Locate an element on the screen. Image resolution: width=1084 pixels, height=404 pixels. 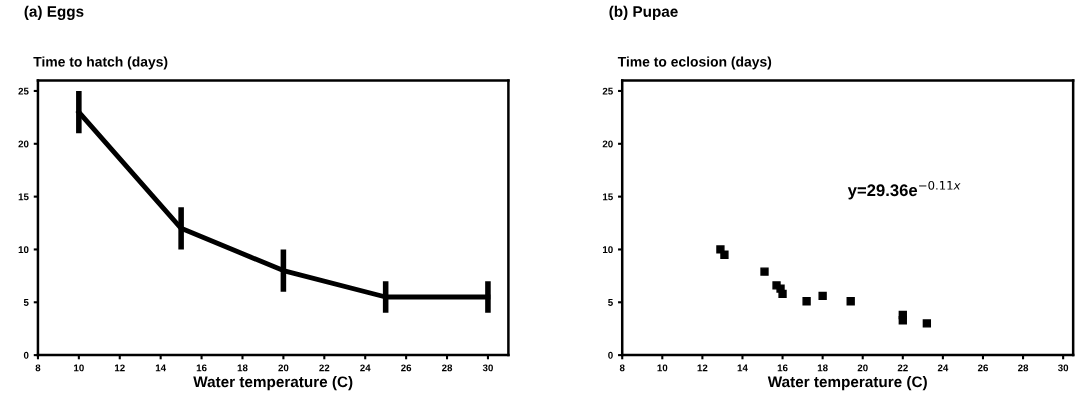
chart-title: (b) Pupae is located at coordinates (643, 12).